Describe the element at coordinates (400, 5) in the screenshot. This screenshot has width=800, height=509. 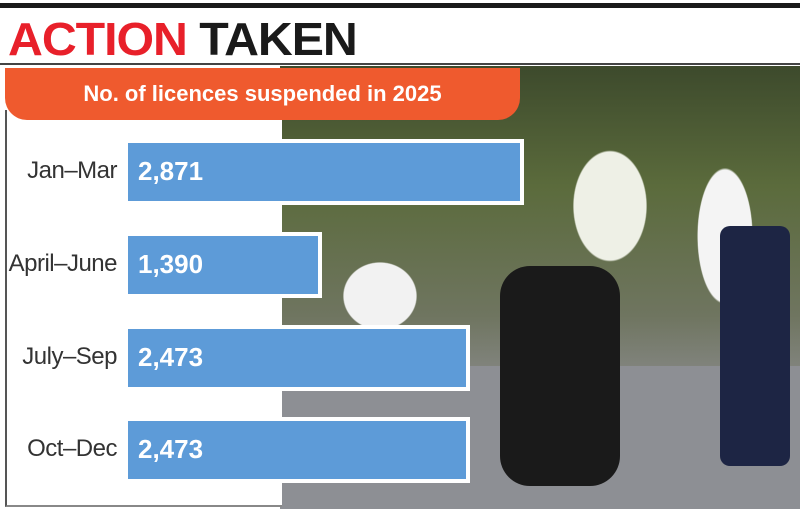
I see `top-rule` at that location.